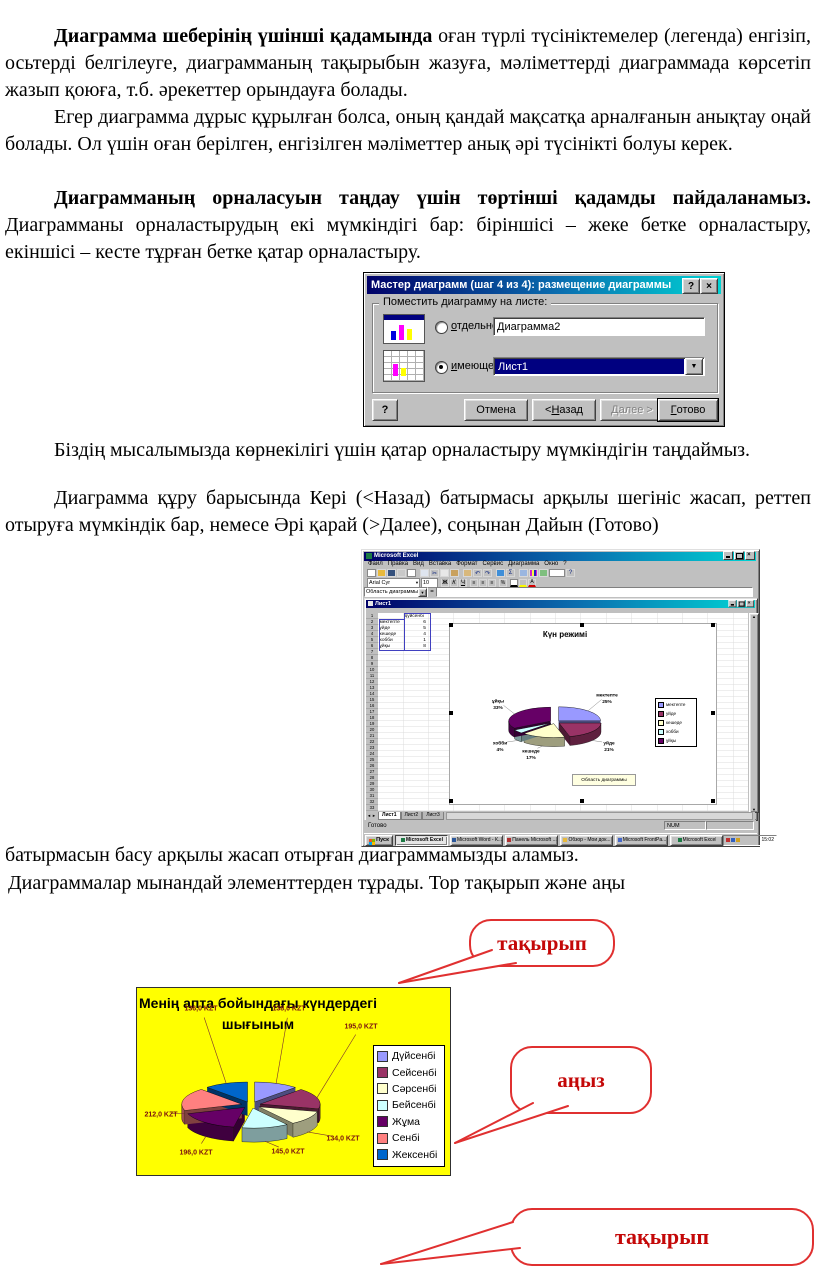 This screenshot has height=1267, width=816. Describe the element at coordinates (389, 815) in the screenshot. I see `sheet-tab-Лист1: Лист1` at that location.